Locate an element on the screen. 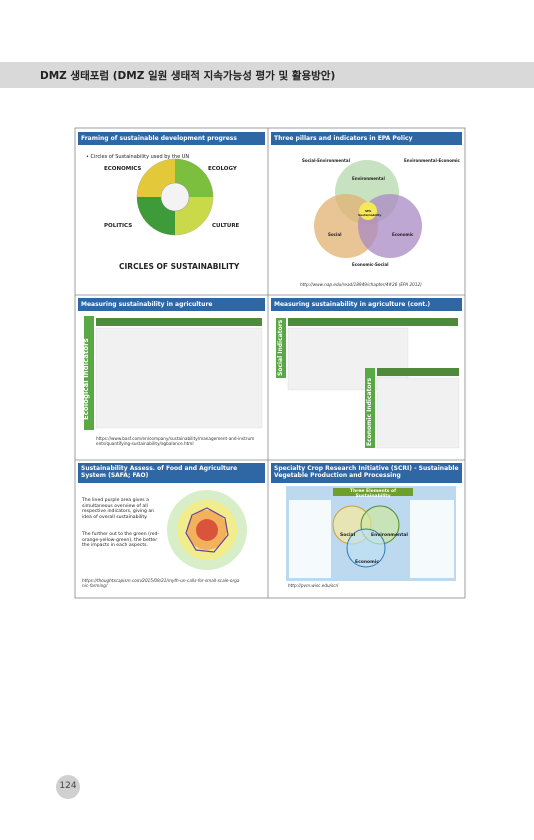 The image size is (534, 840). label: Social-Environmental is located at coordinates (326, 160).